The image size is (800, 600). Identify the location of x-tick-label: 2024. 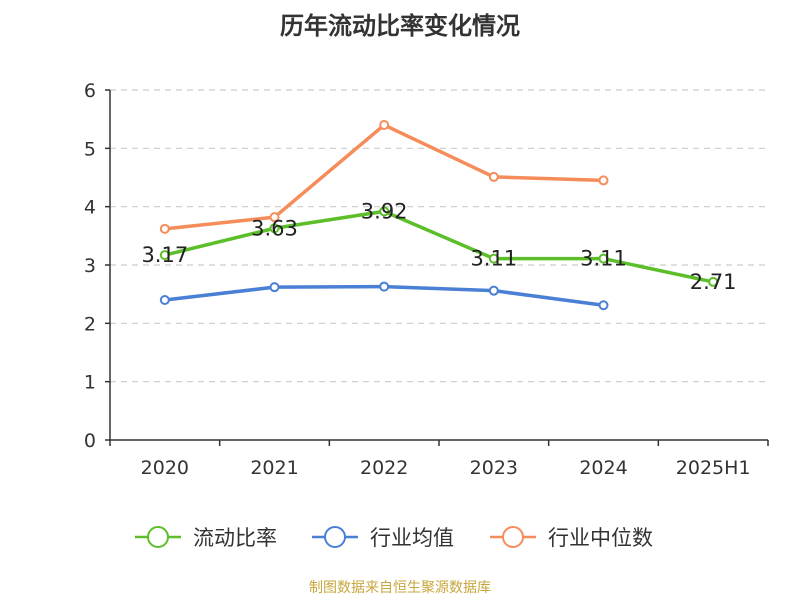
(603, 468).